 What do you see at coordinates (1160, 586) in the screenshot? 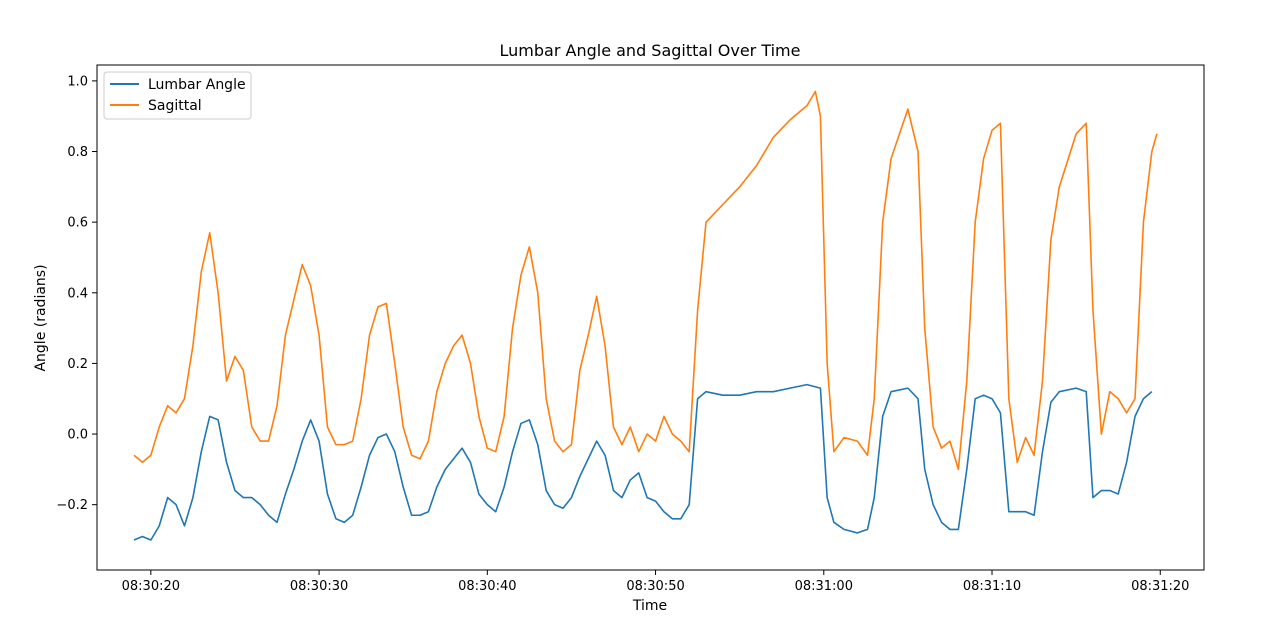
I see `x-tick-label: 08:31:20` at bounding box center [1160, 586].